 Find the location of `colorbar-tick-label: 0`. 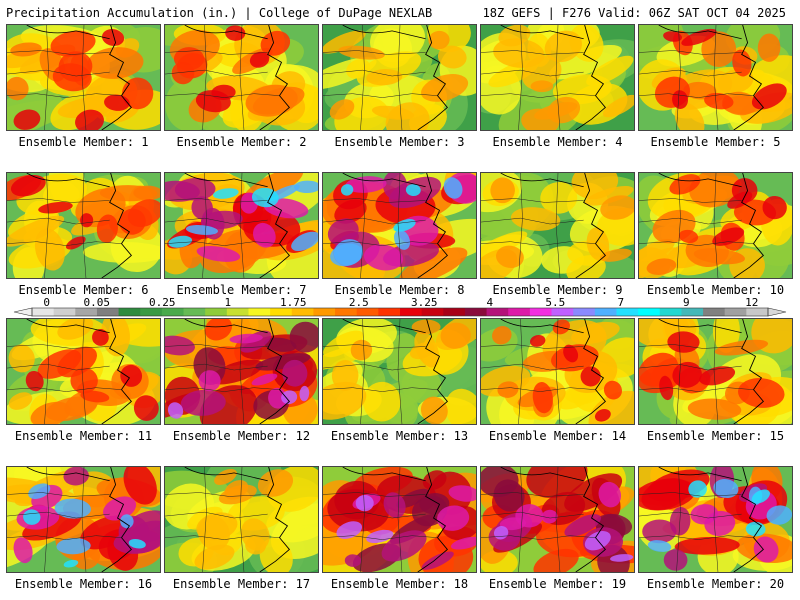

colorbar-tick-label: 0 is located at coordinates (46, 302).